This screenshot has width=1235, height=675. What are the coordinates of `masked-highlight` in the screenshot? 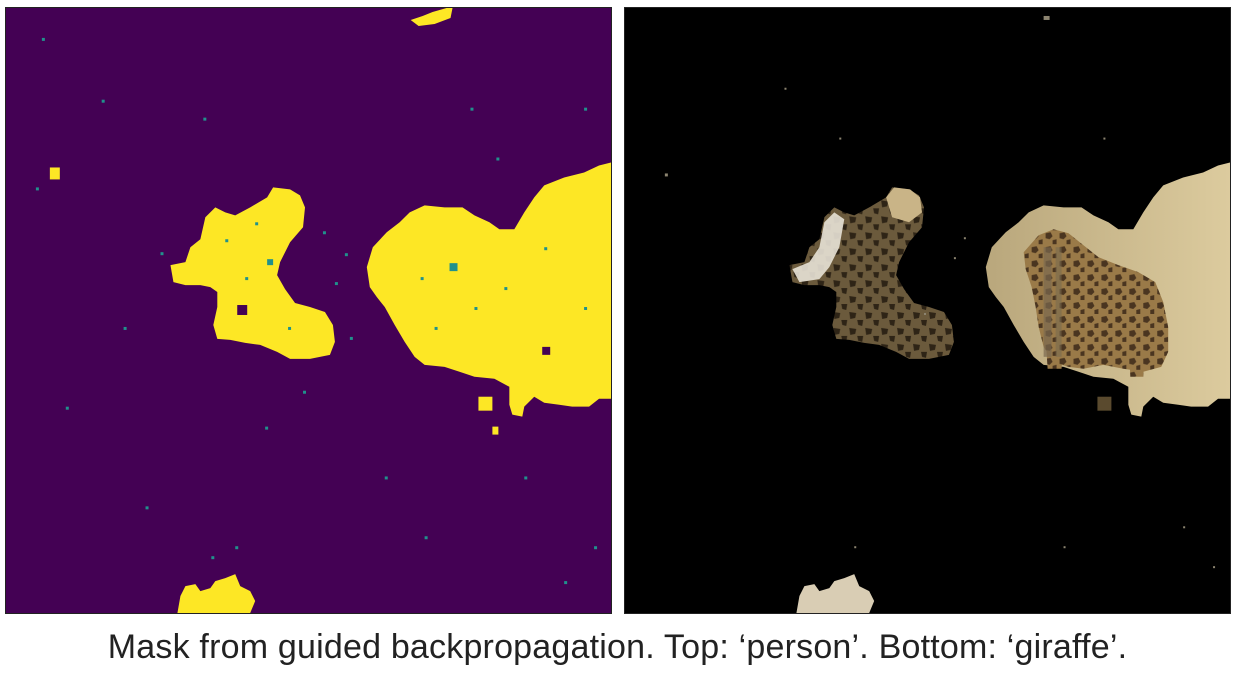 It's located at (818, 247).